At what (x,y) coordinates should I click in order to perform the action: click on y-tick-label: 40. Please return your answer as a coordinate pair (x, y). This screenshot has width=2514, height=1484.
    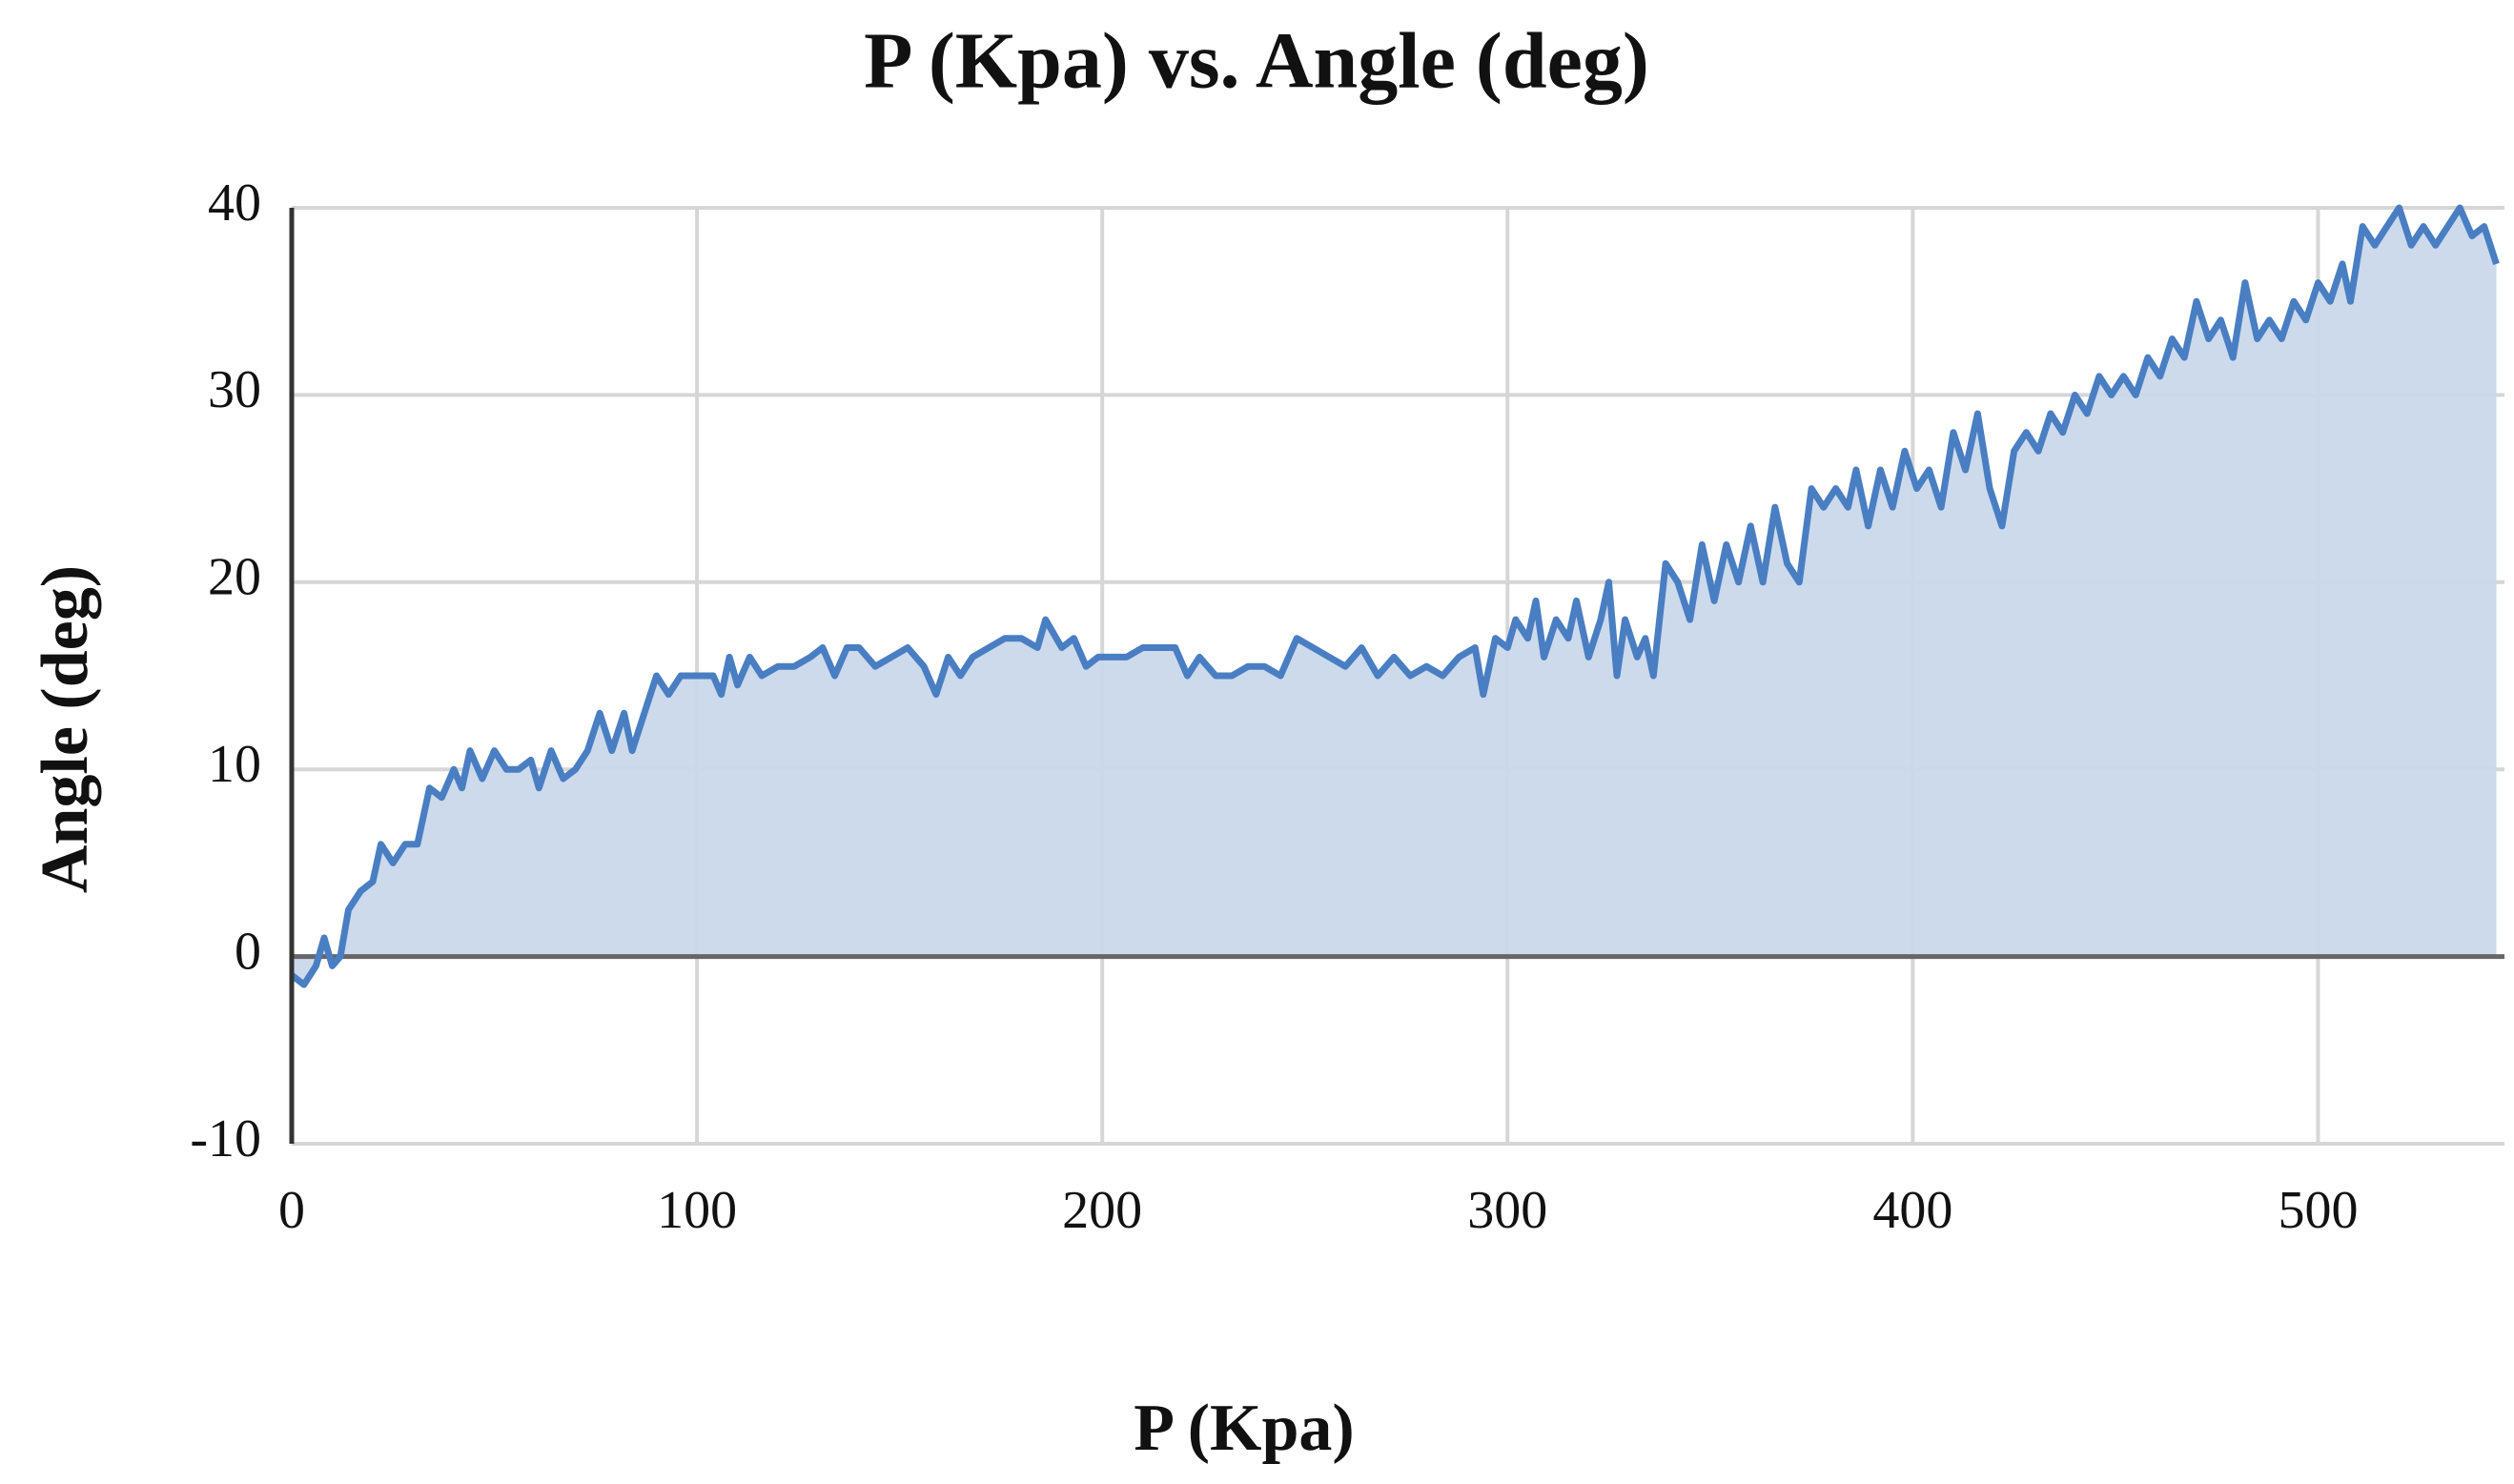
    Looking at the image, I should click on (235, 203).